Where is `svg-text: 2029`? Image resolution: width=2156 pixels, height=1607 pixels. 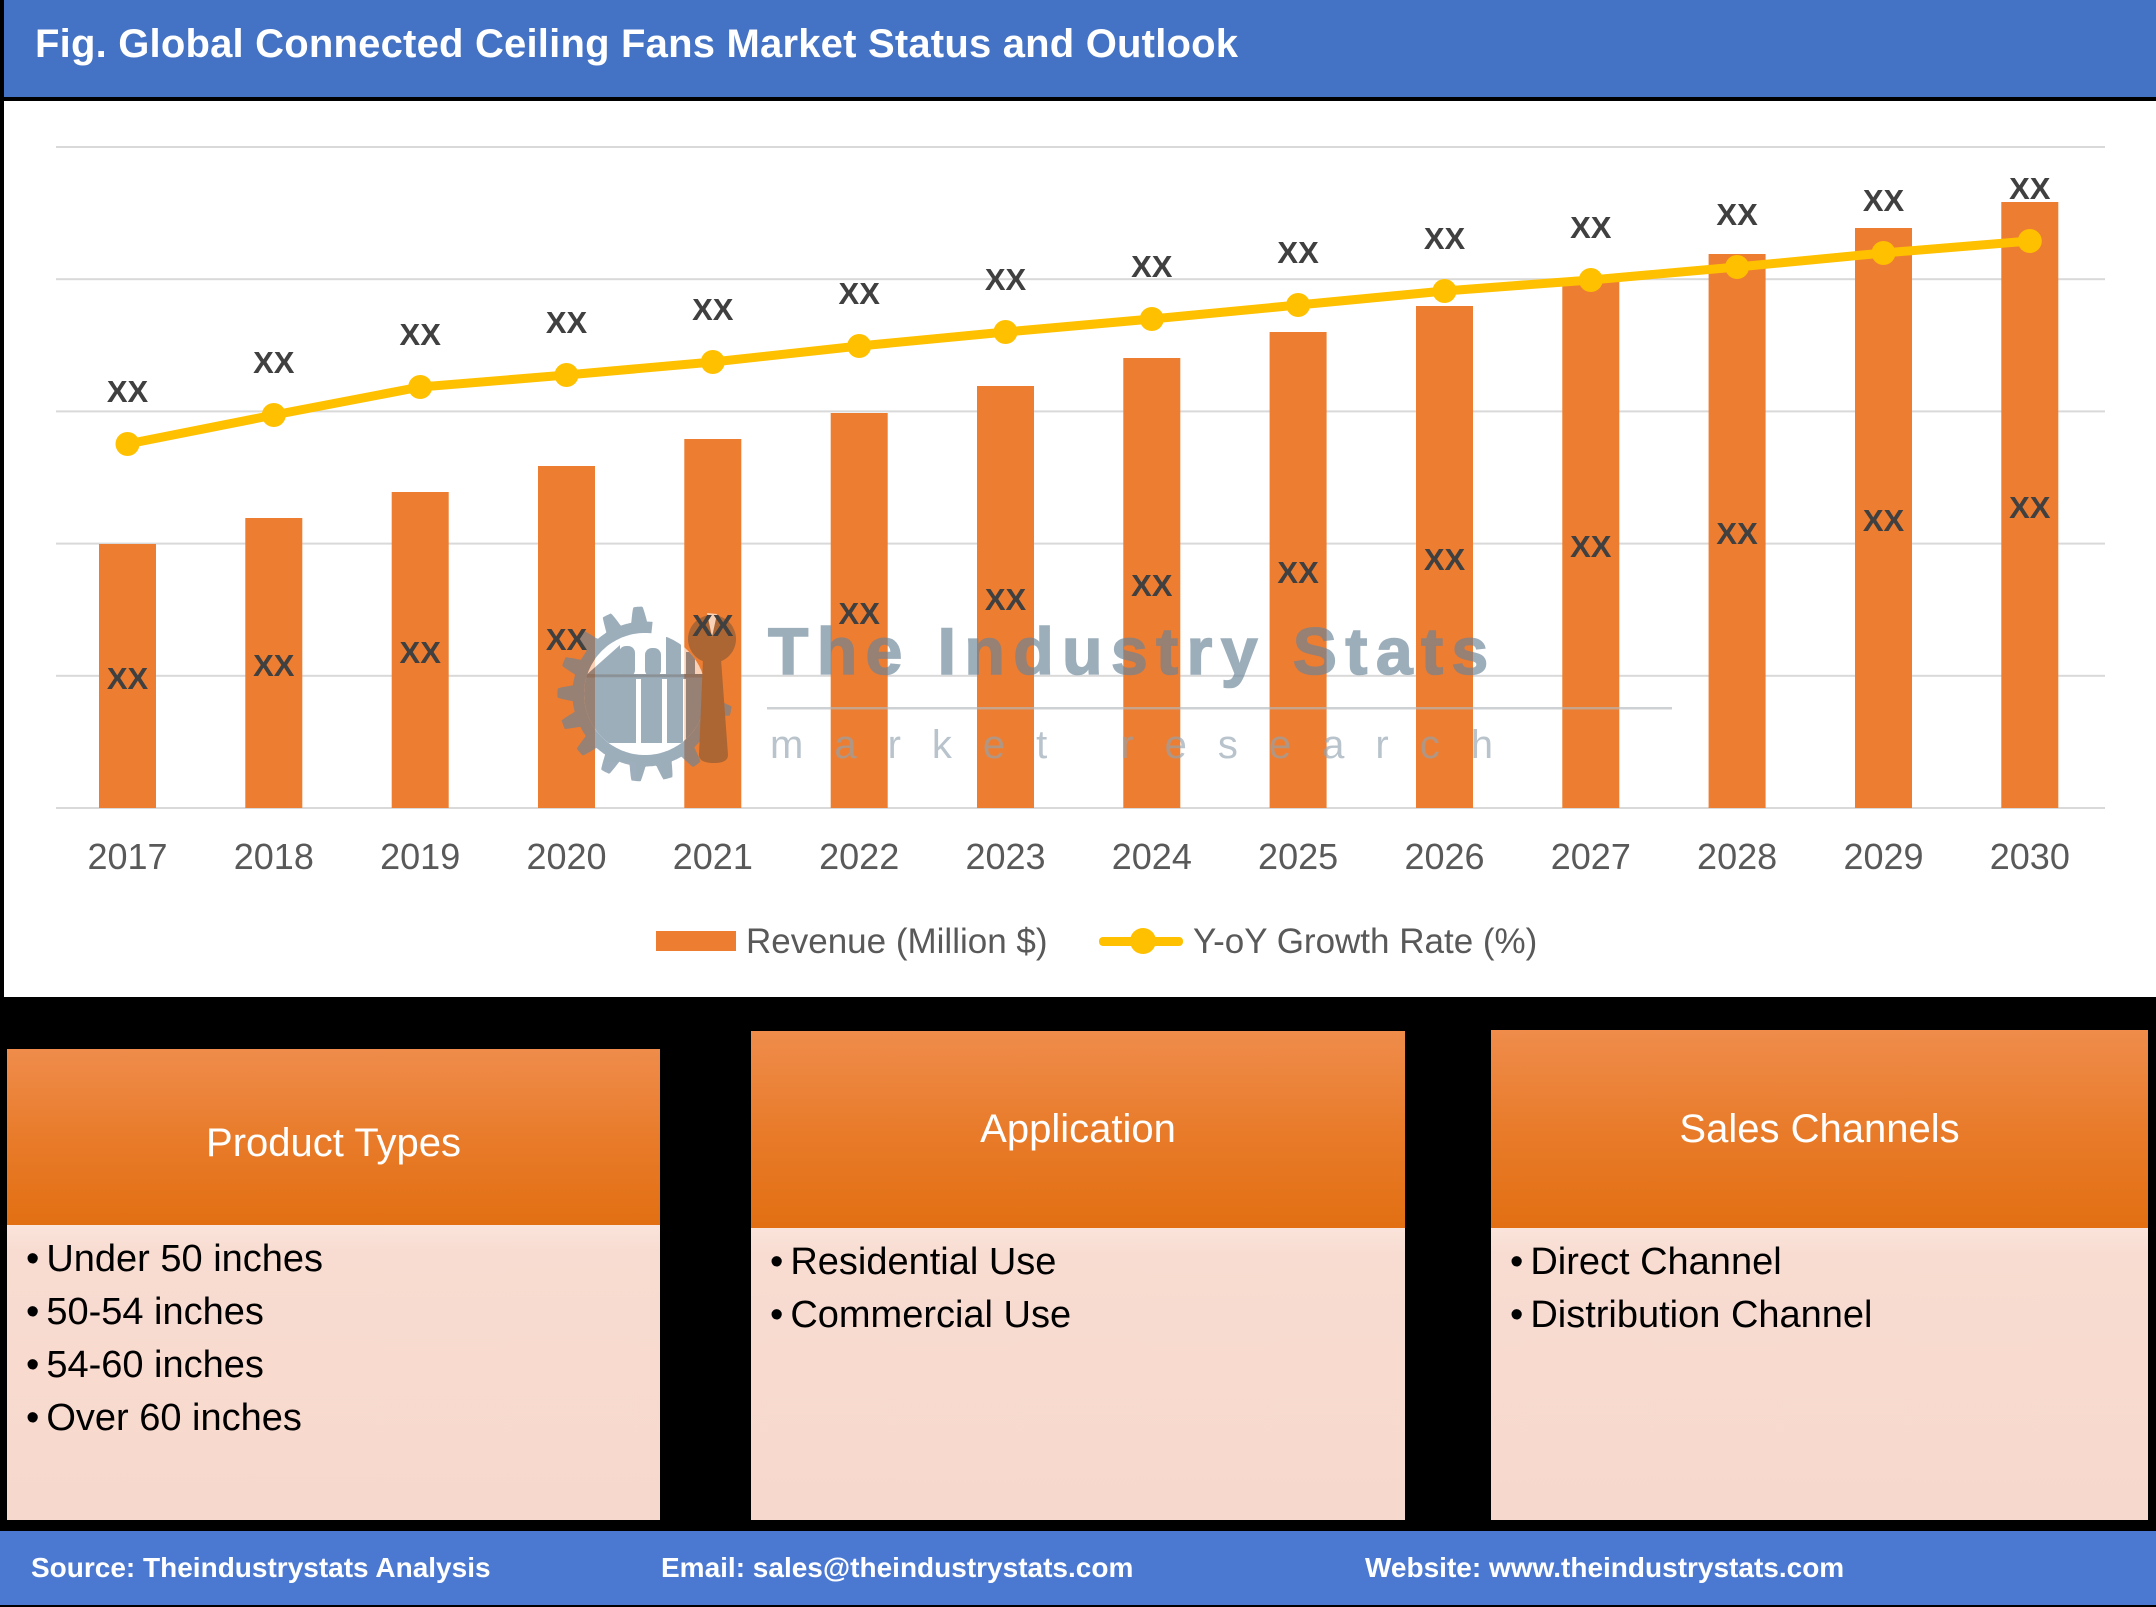 svg-text: 2029 is located at coordinates (1883, 856).